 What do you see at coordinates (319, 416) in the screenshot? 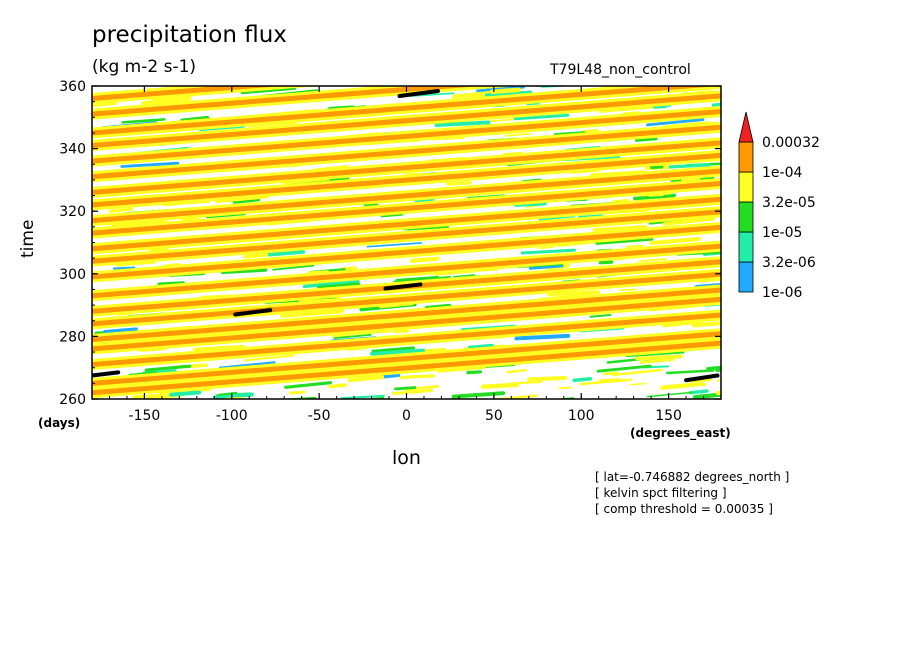
I see `x-tick-label: -50` at bounding box center [319, 416].